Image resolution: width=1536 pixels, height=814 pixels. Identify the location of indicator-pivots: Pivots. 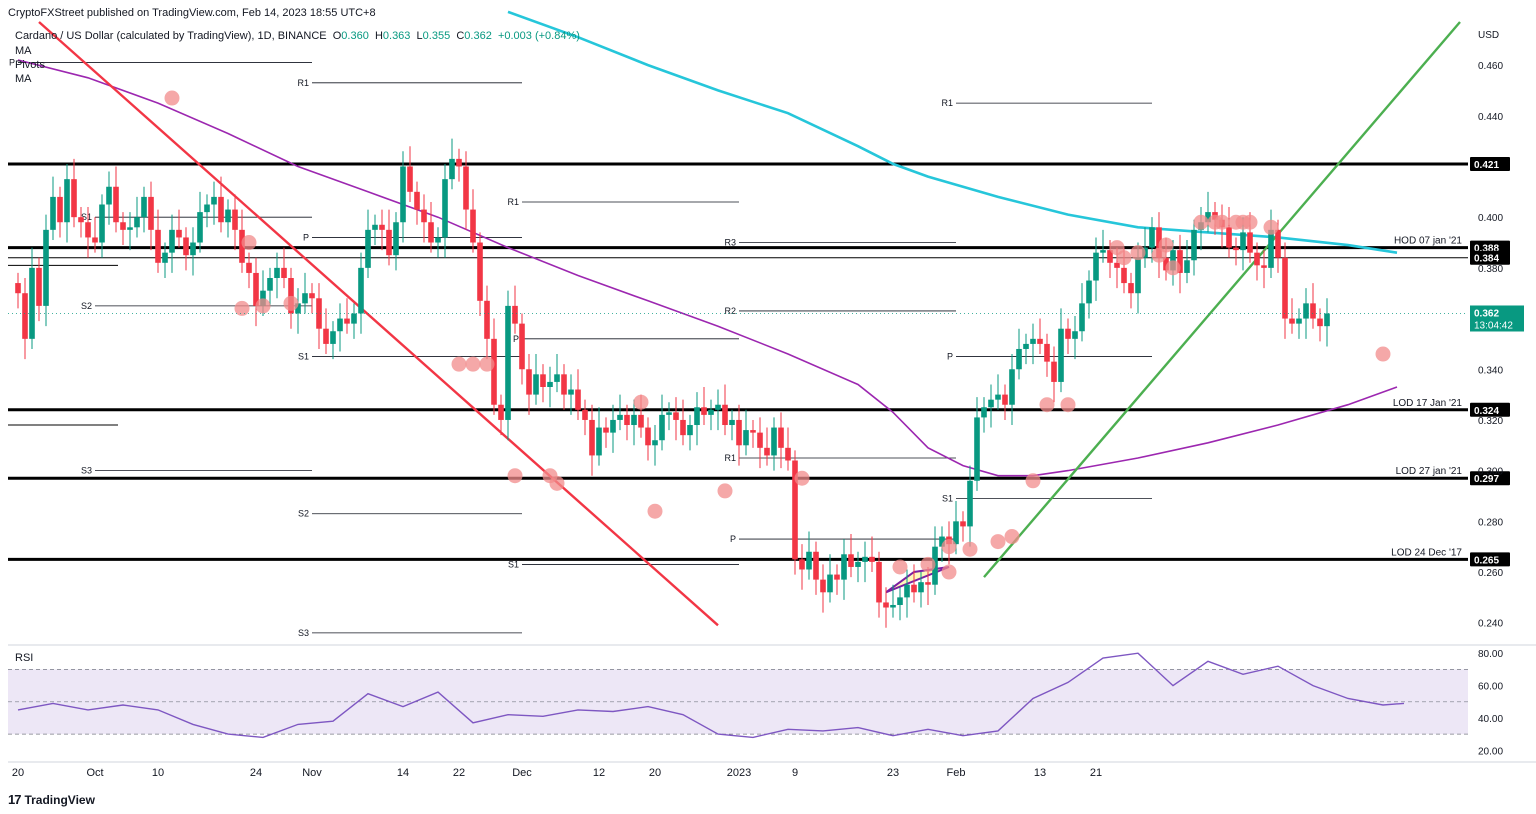
(30, 65).